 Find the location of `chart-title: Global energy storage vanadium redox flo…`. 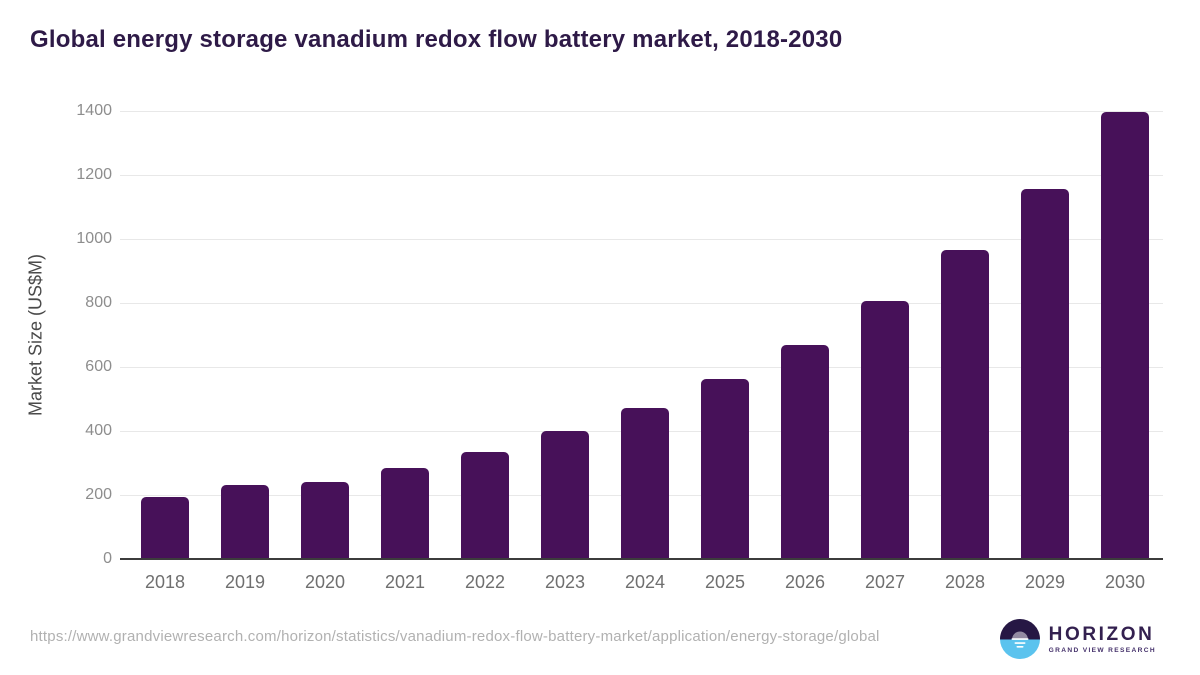

chart-title: Global energy storage vanadium redox flo… is located at coordinates (436, 39).